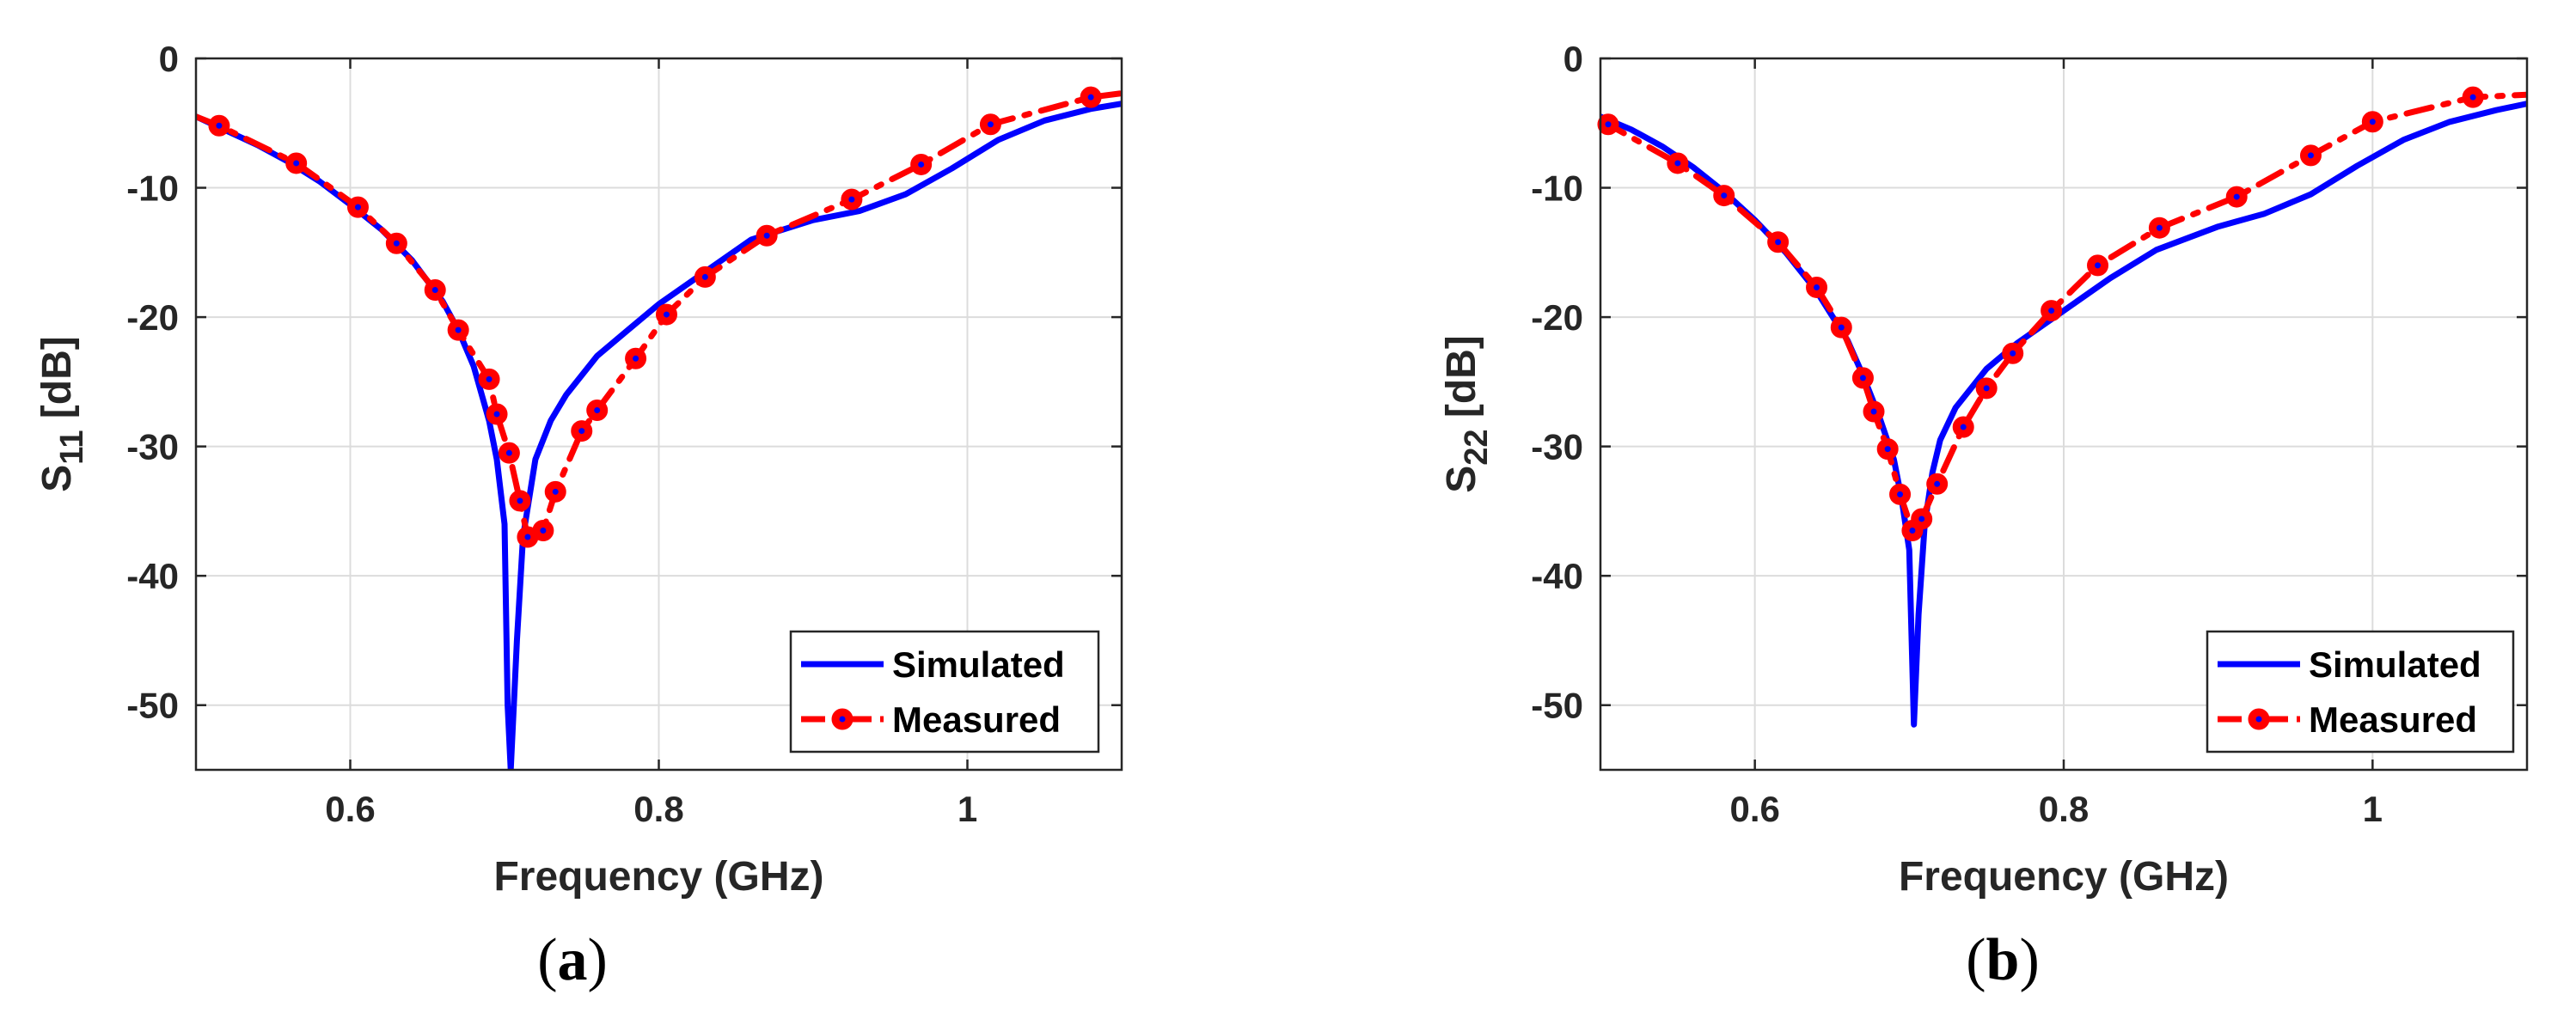 The width and height of the screenshot is (2576, 1019). I want to click on panel-caption: (b), so click(2003, 960).